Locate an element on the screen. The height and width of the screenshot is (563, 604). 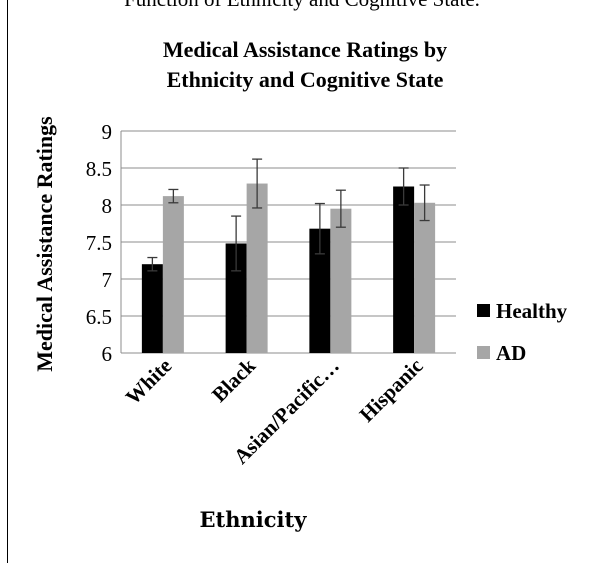
error-bars is located at coordinates (288, 215).